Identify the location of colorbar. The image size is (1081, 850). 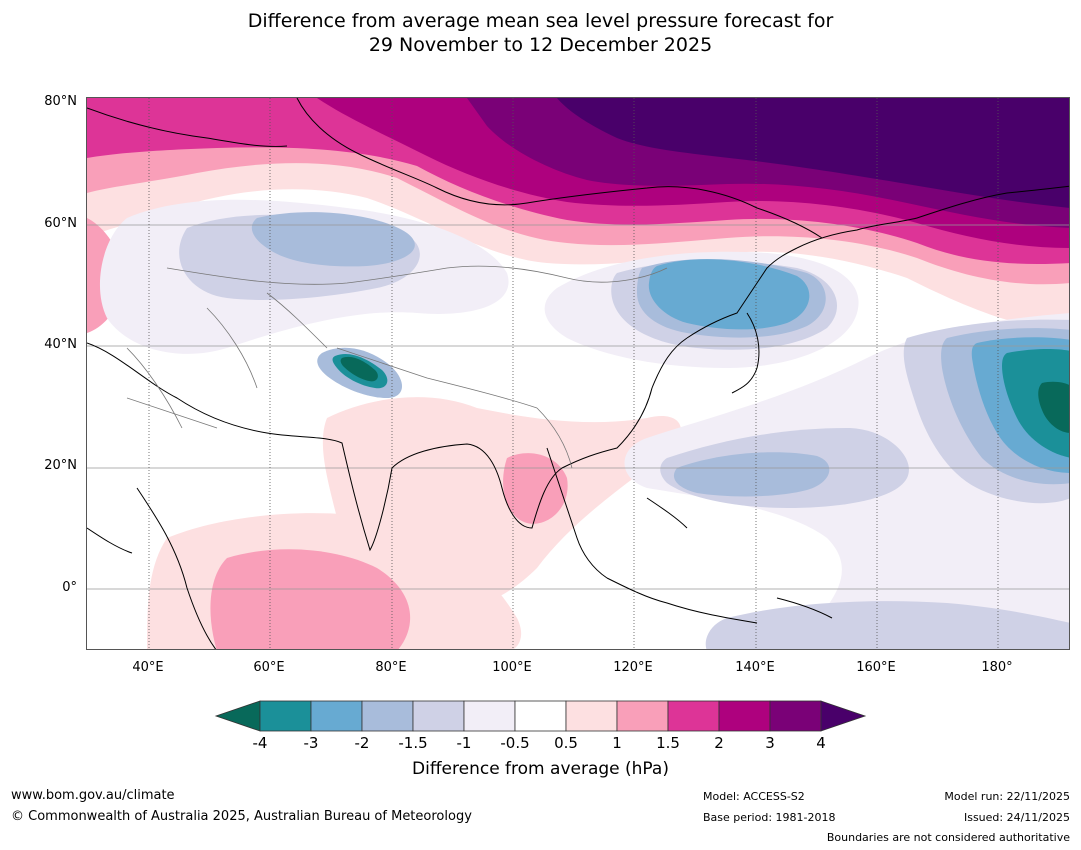
(540, 716).